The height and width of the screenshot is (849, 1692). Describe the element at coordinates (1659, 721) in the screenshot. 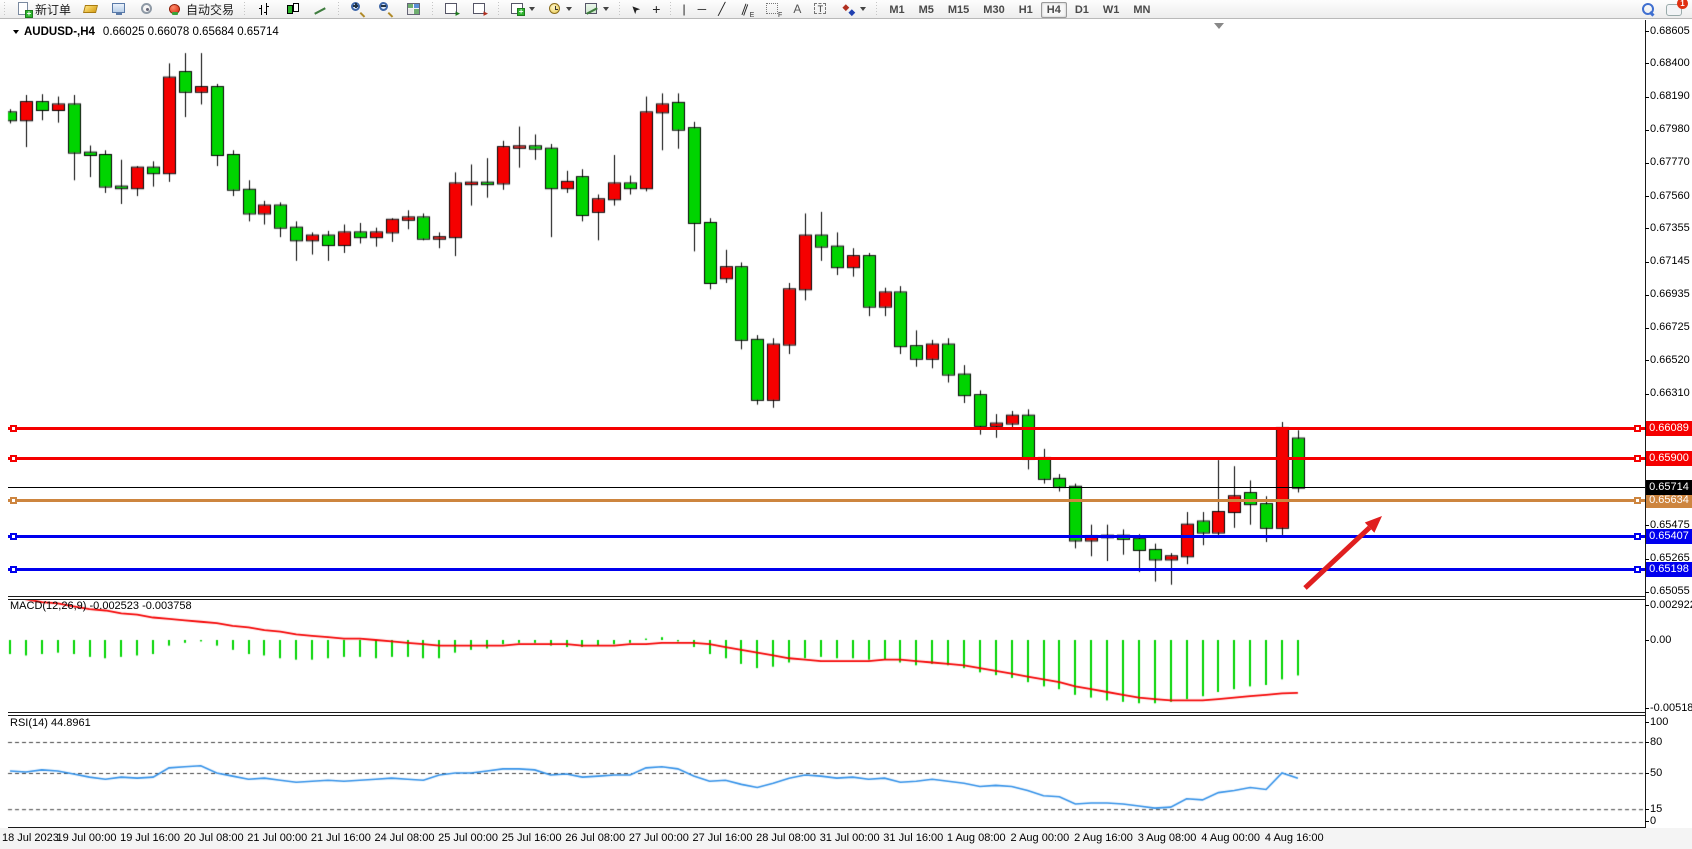

I see `indicator-axis-label: 100` at that location.